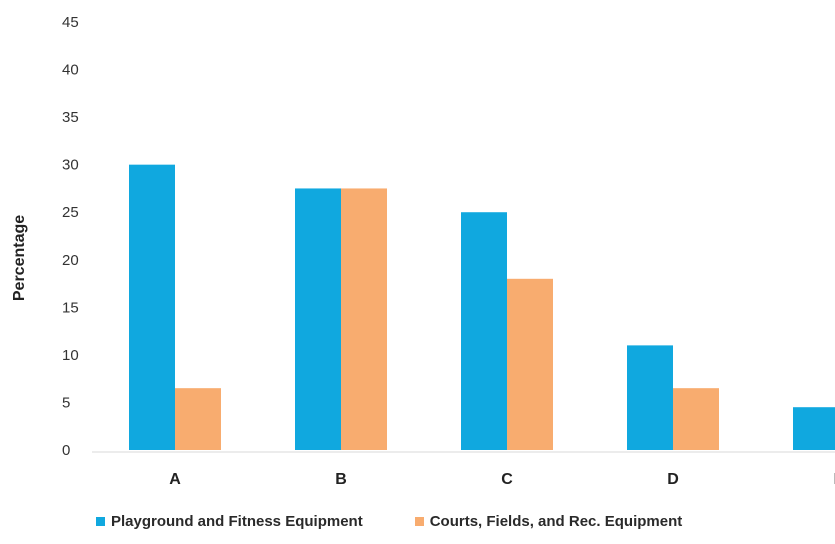 This screenshot has height=544, width=835. What do you see at coordinates (19, 258) in the screenshot?
I see `y-axis-label: Percentage` at bounding box center [19, 258].